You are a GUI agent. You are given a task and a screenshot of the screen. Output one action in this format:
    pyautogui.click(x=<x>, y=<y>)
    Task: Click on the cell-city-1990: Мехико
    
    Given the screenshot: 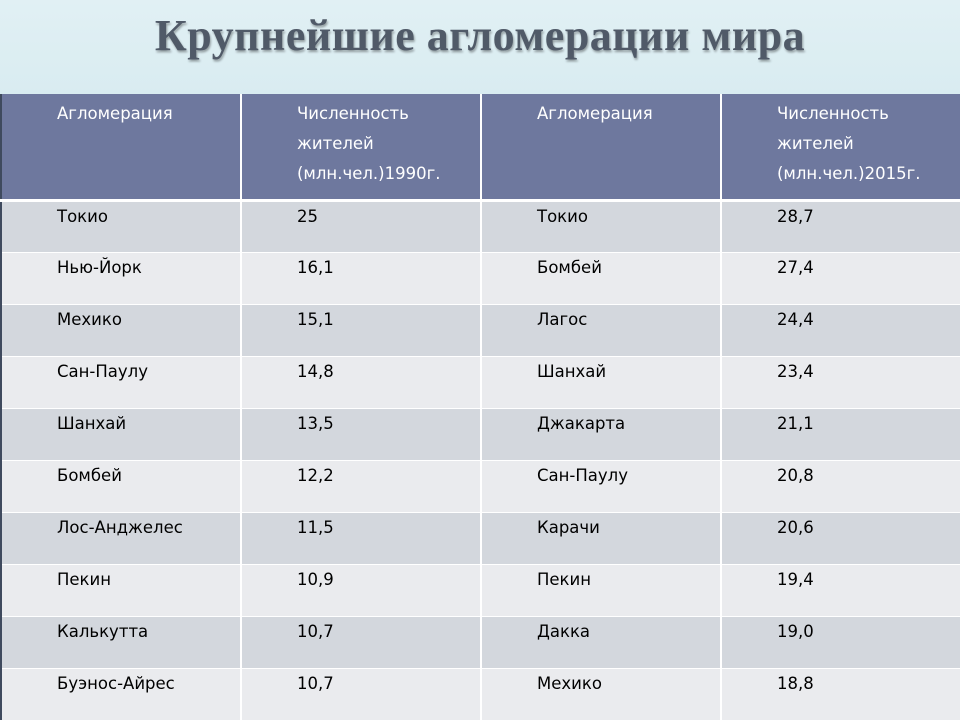 What is the action you would take?
    pyautogui.click(x=121, y=330)
    